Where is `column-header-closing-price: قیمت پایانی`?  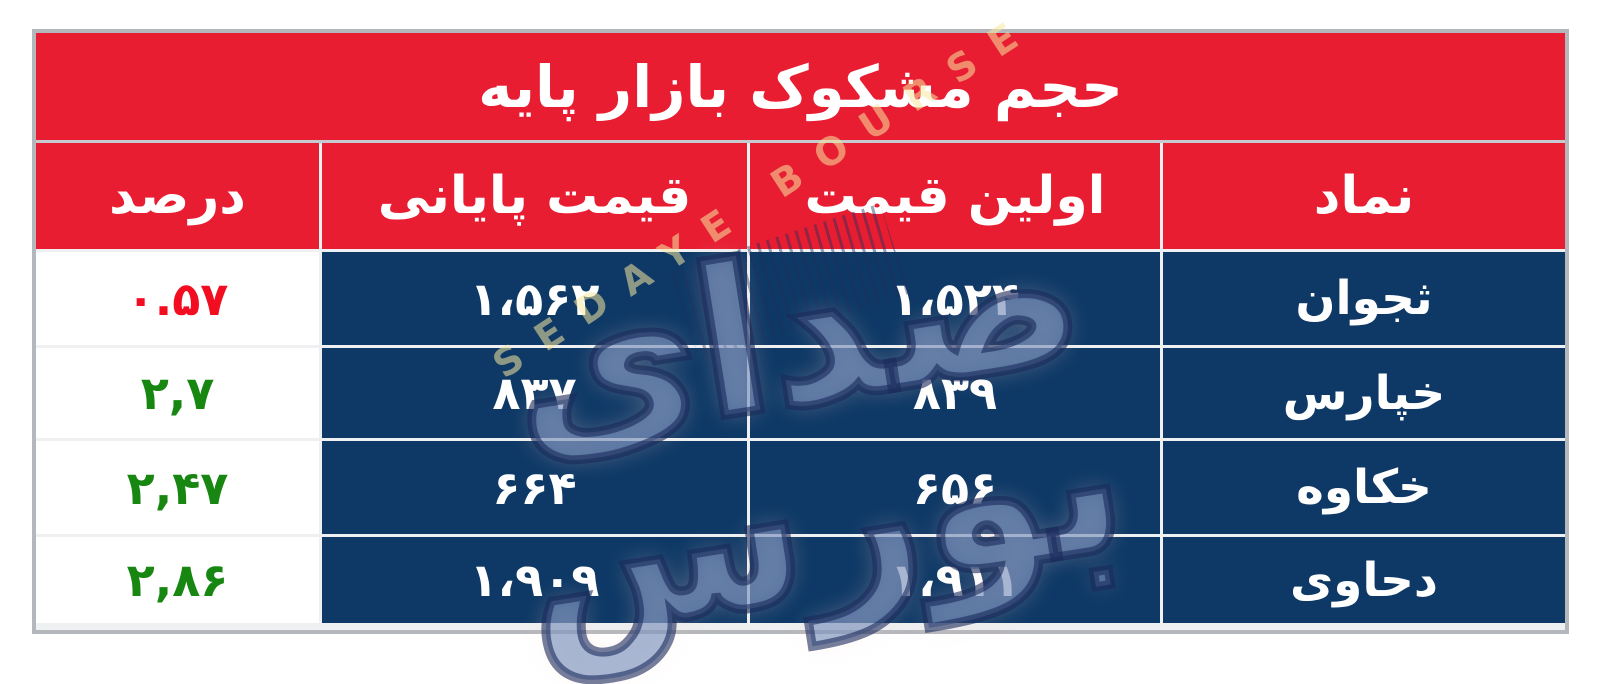
column-header-closing-price: قیمت پایانی is located at coordinates (534, 196).